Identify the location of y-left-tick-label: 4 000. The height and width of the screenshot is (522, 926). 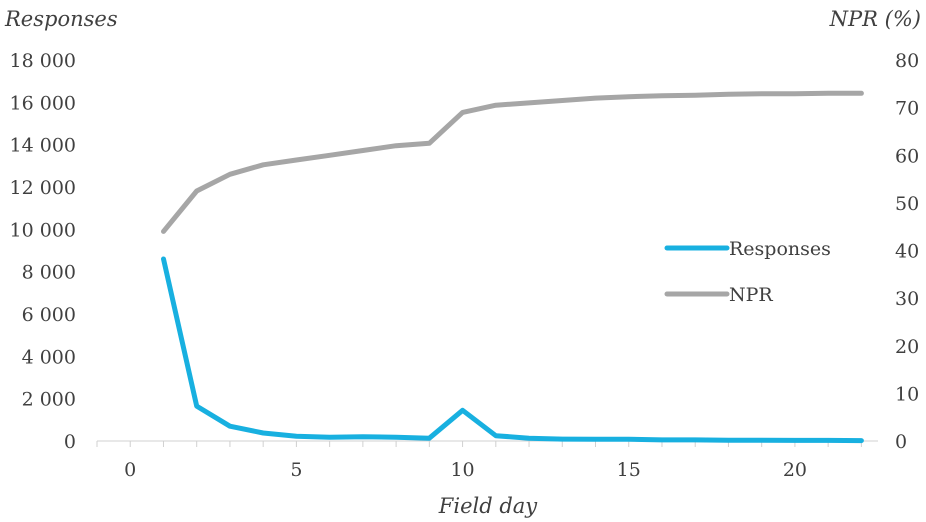
(49, 357).